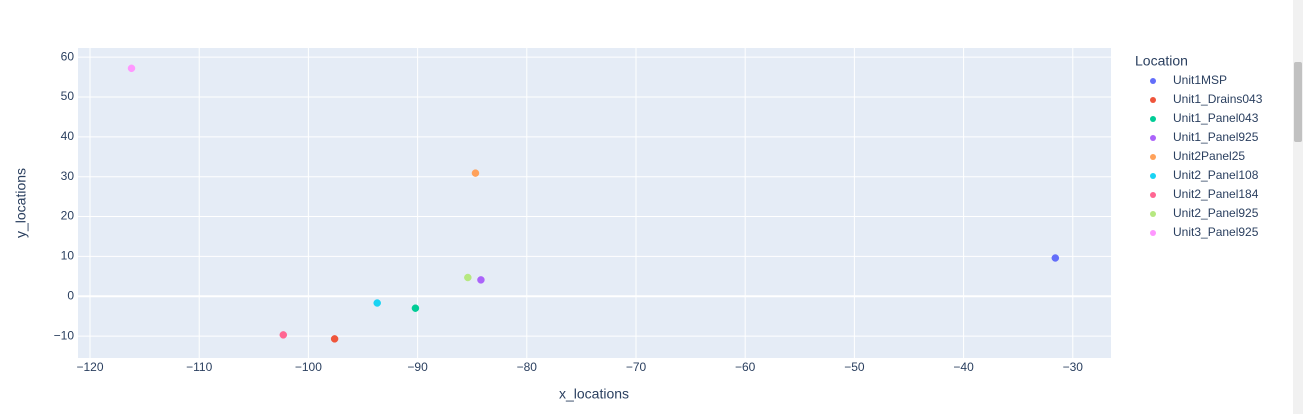 The image size is (1303, 419). What do you see at coordinates (1216, 213) in the screenshot?
I see `legend-label: Unit2_Panel925` at bounding box center [1216, 213].